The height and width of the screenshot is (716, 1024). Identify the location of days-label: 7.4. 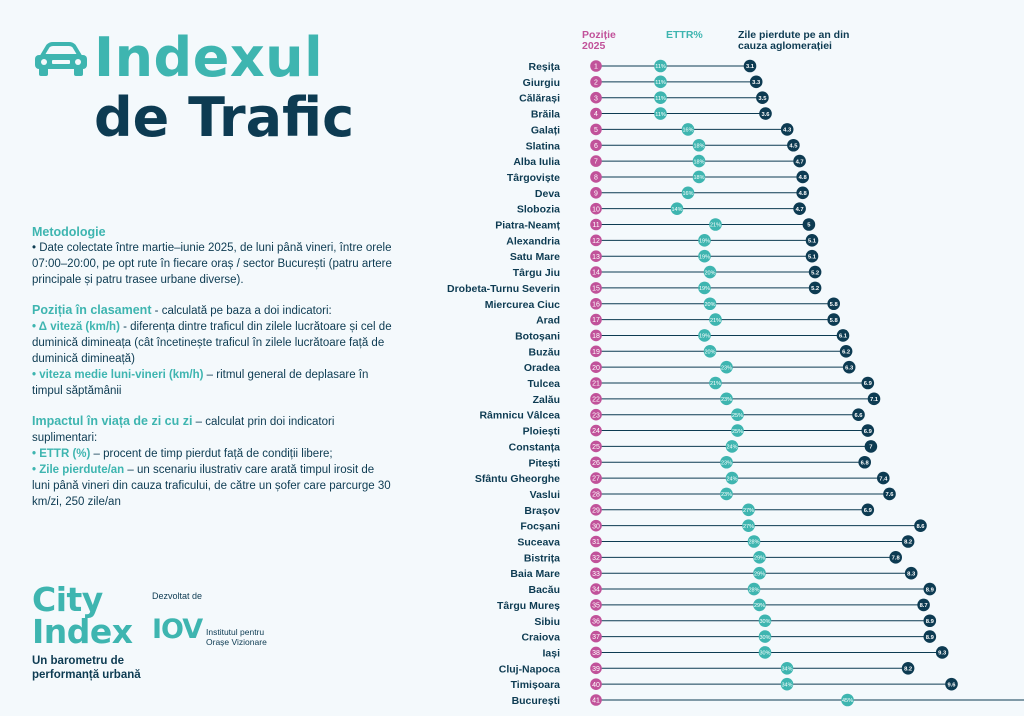
(883, 479).